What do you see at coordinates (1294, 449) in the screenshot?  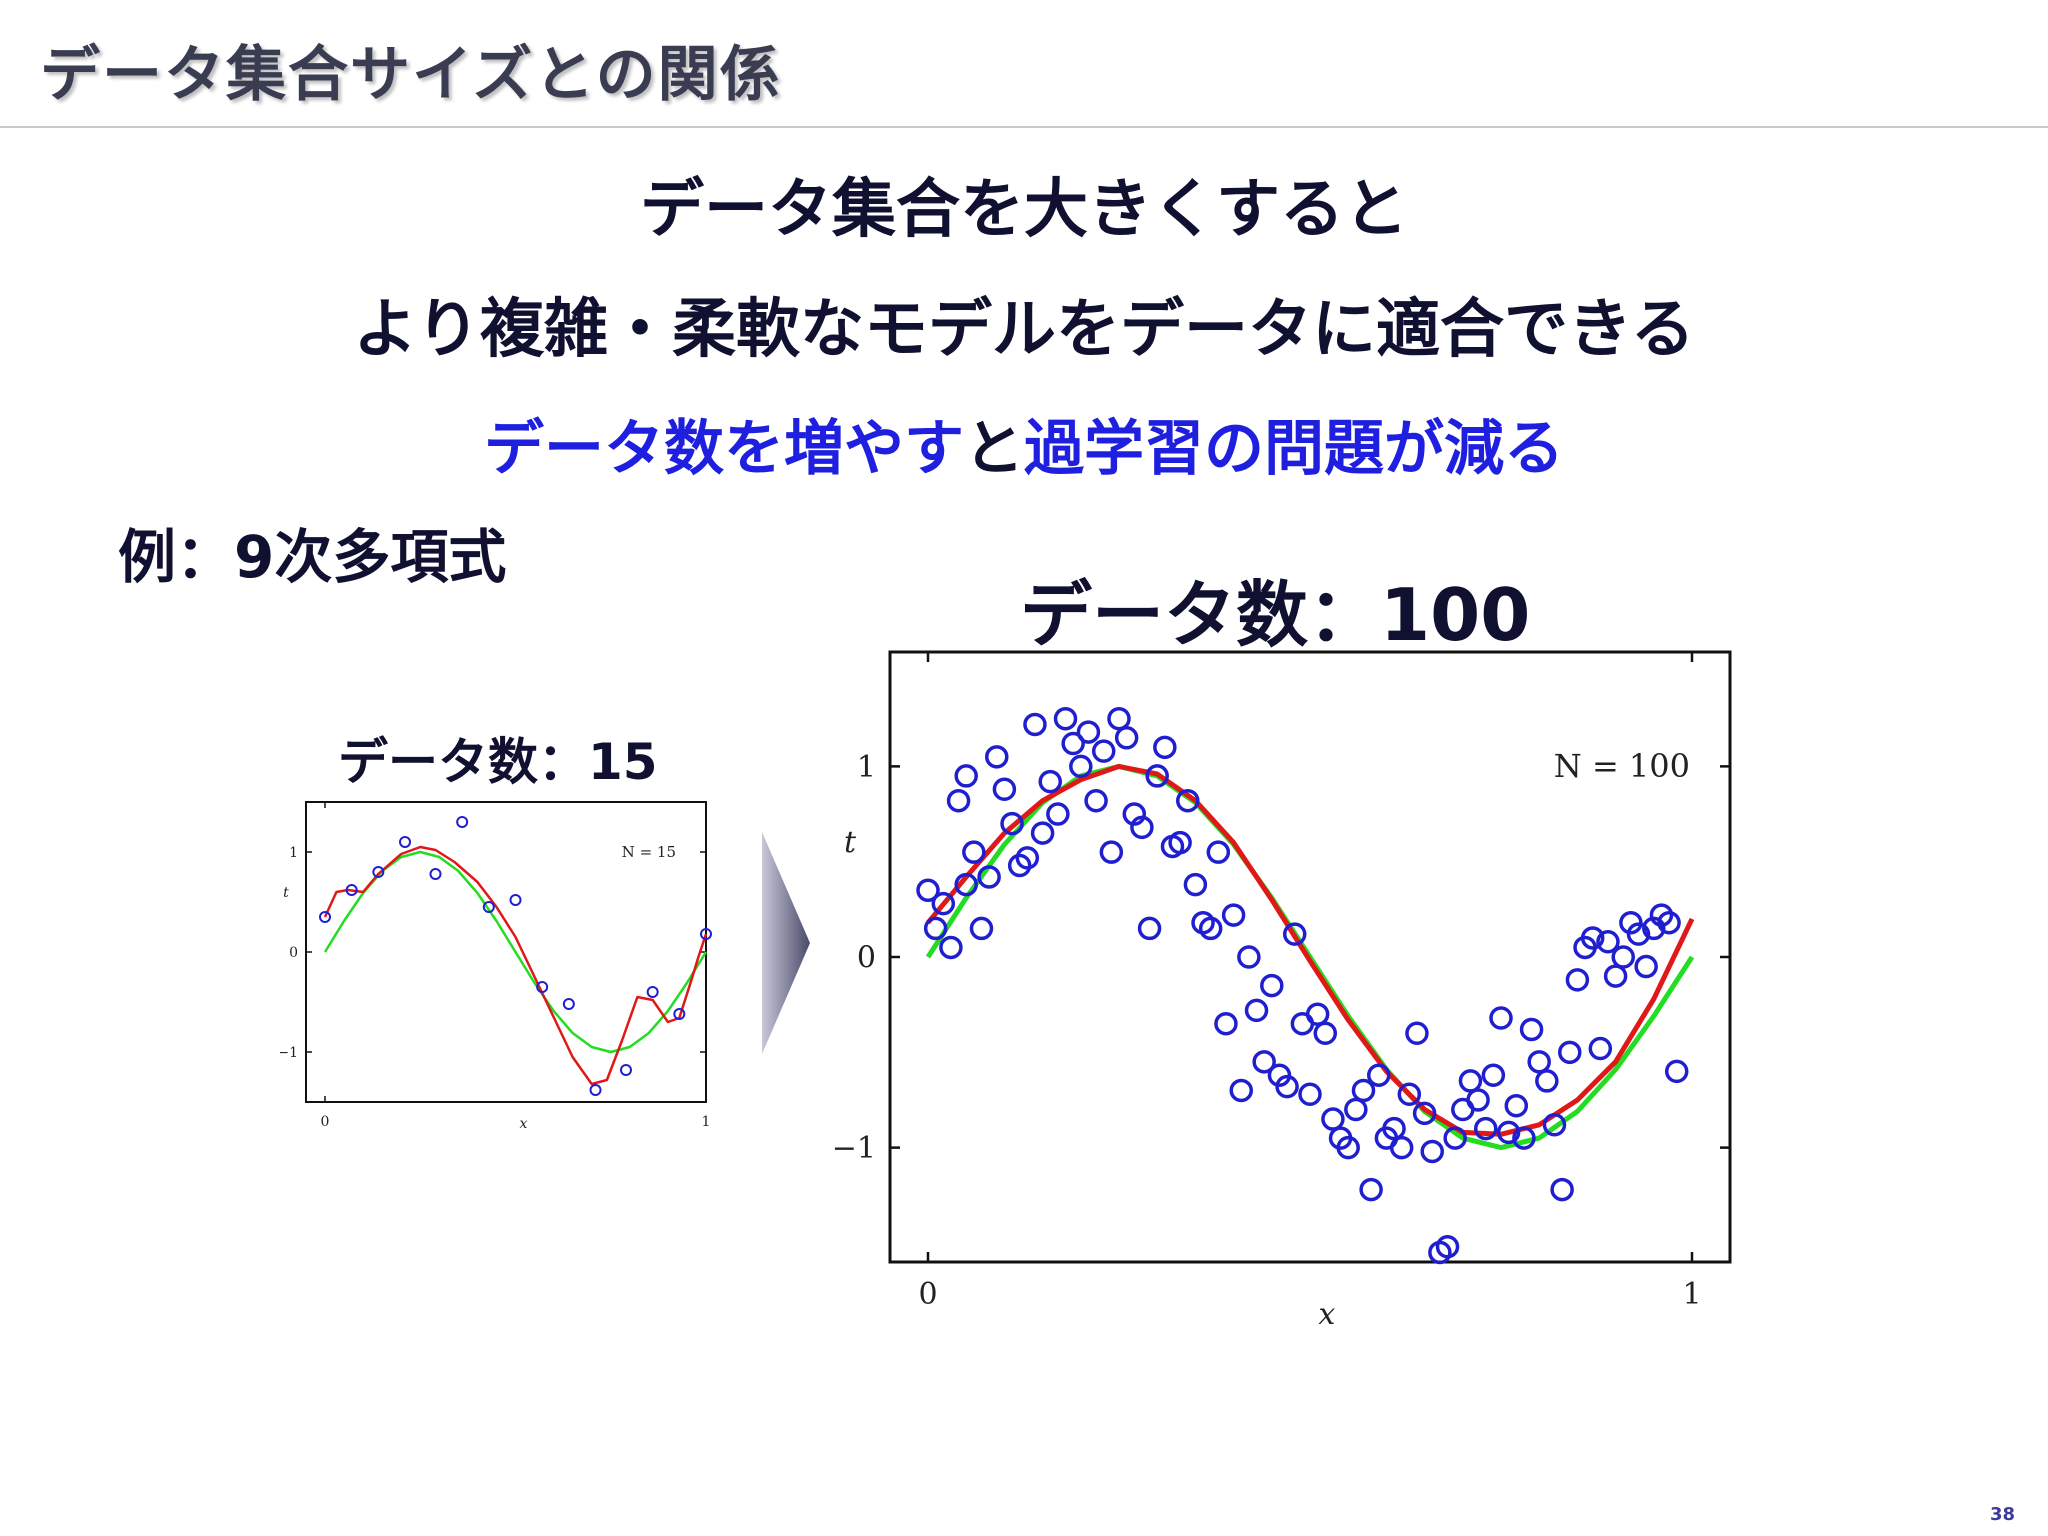 I see `subline-part-3: 過学習の問題が減る` at bounding box center [1294, 449].